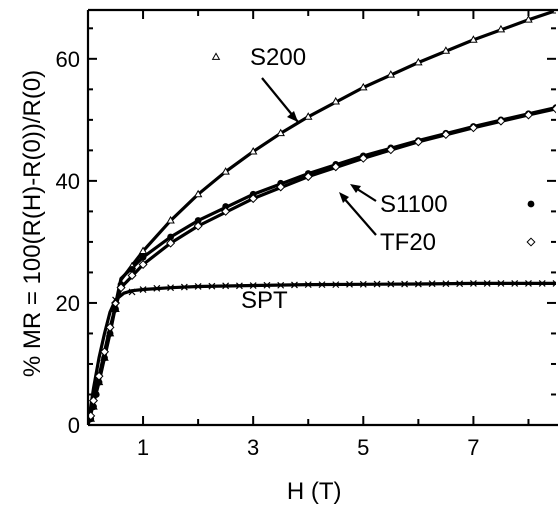  I want to click on series-label-spt: SPT, so click(264, 300).